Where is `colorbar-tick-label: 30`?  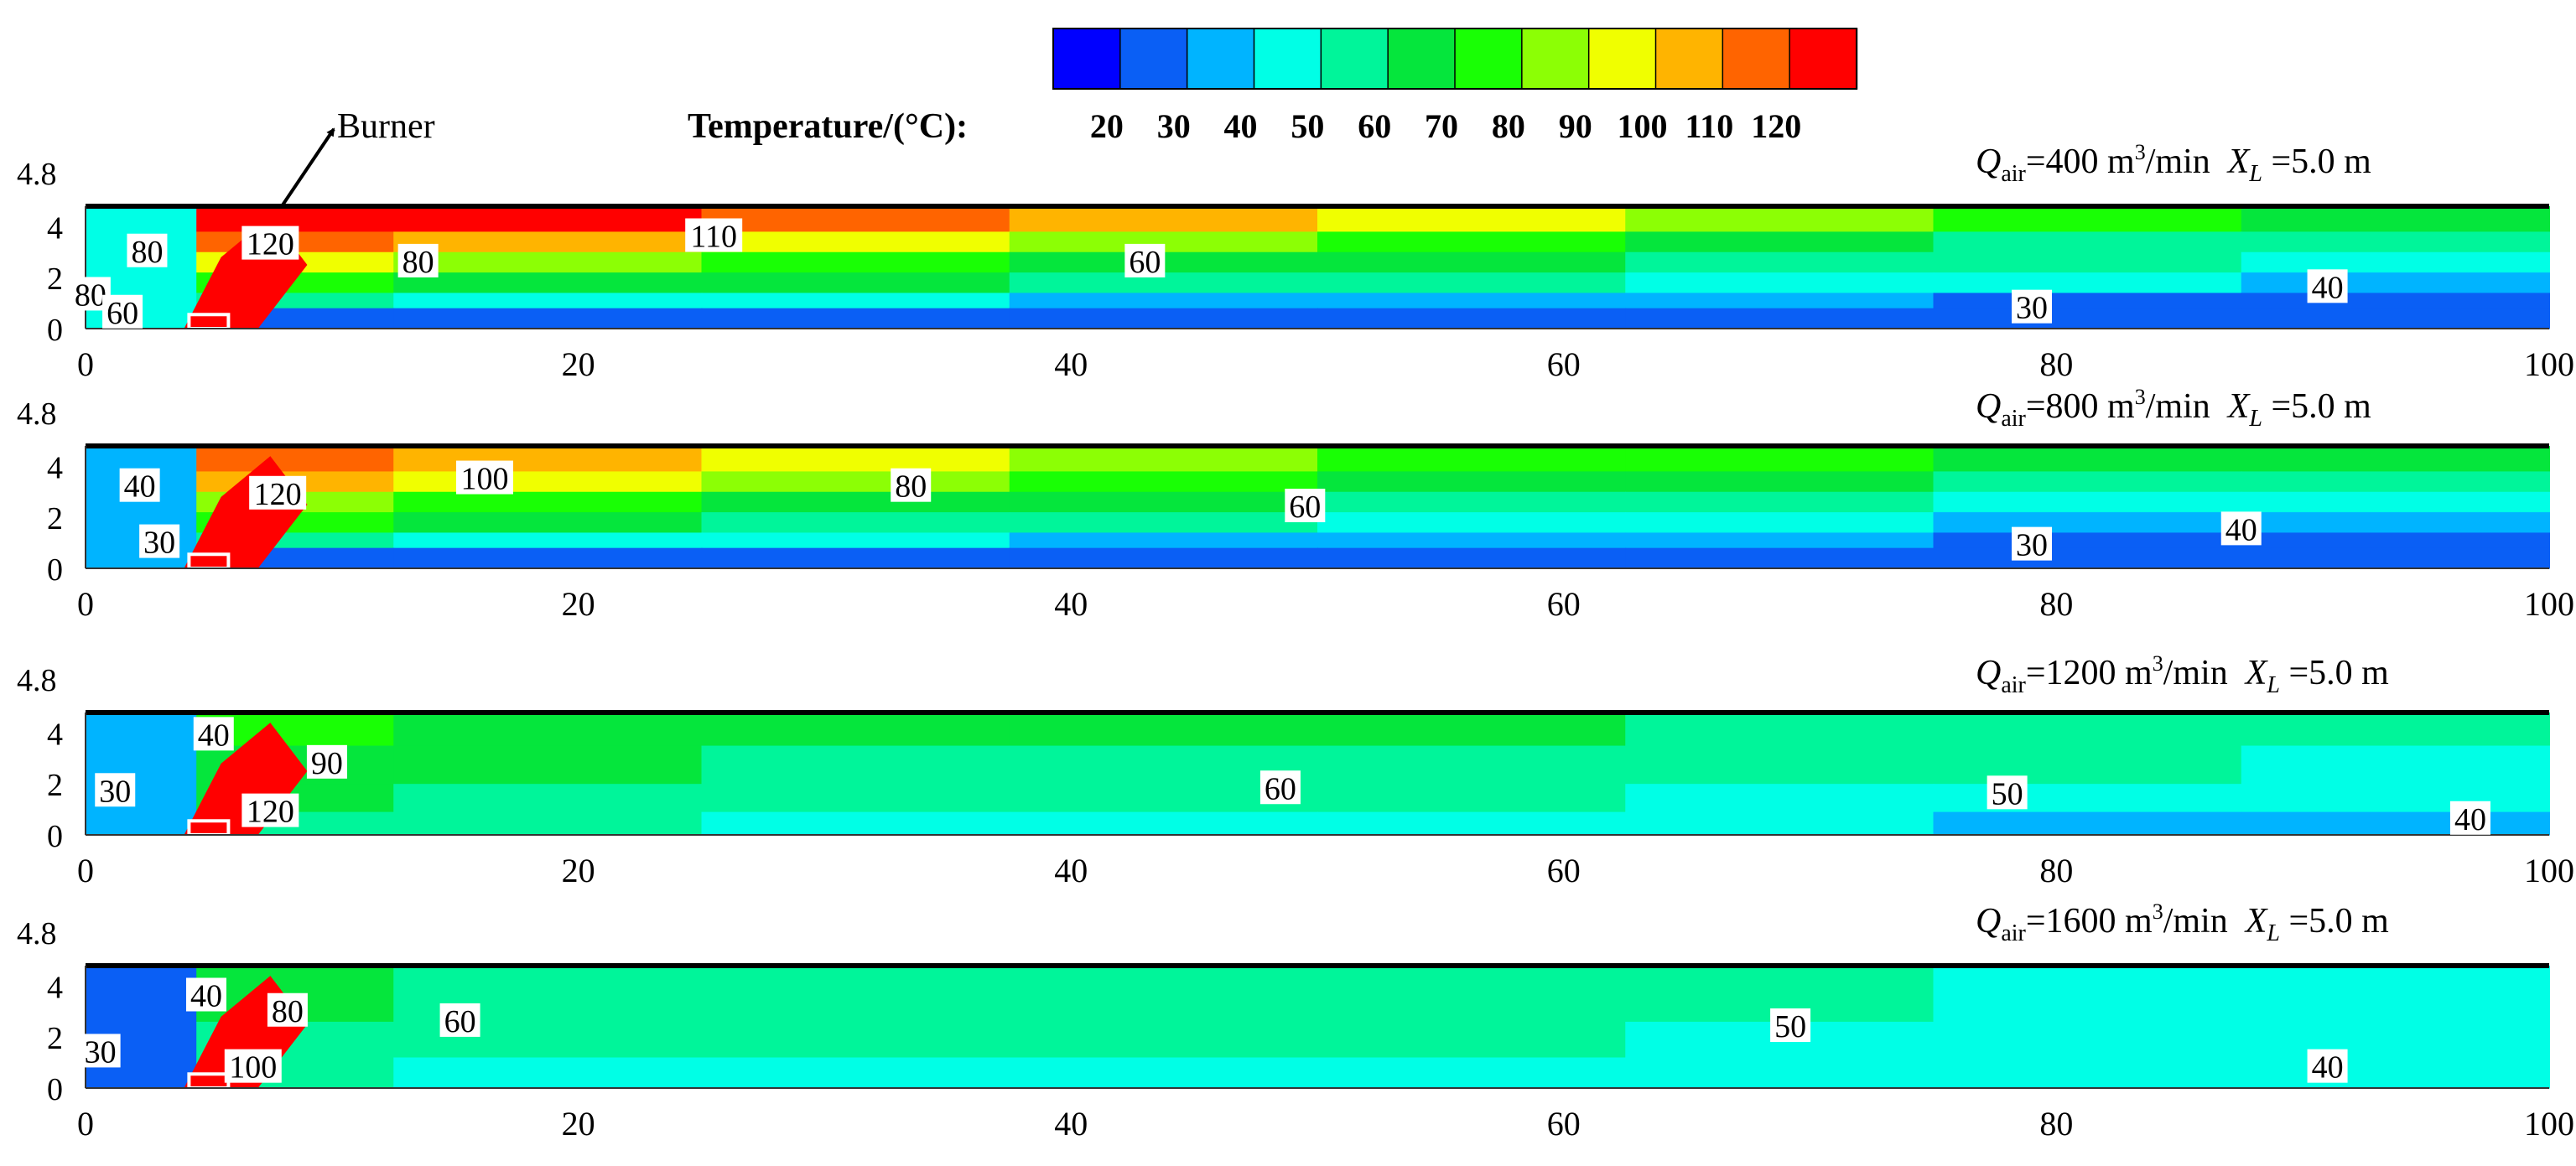 colorbar-tick-label: 30 is located at coordinates (1174, 126).